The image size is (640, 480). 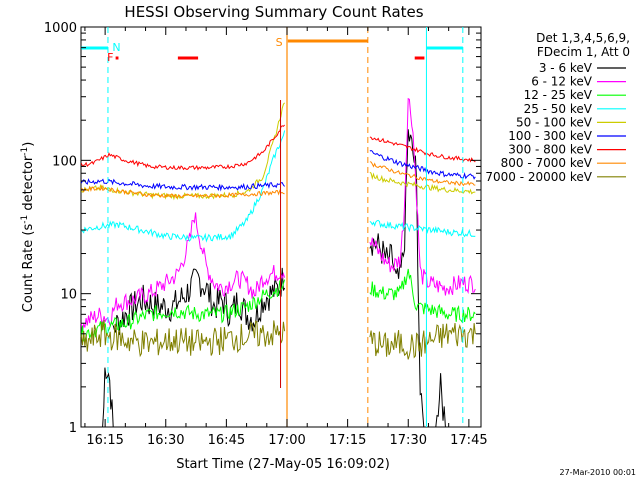 What do you see at coordinates (68, 295) in the screenshot?
I see `y-tick-label: 10` at bounding box center [68, 295].